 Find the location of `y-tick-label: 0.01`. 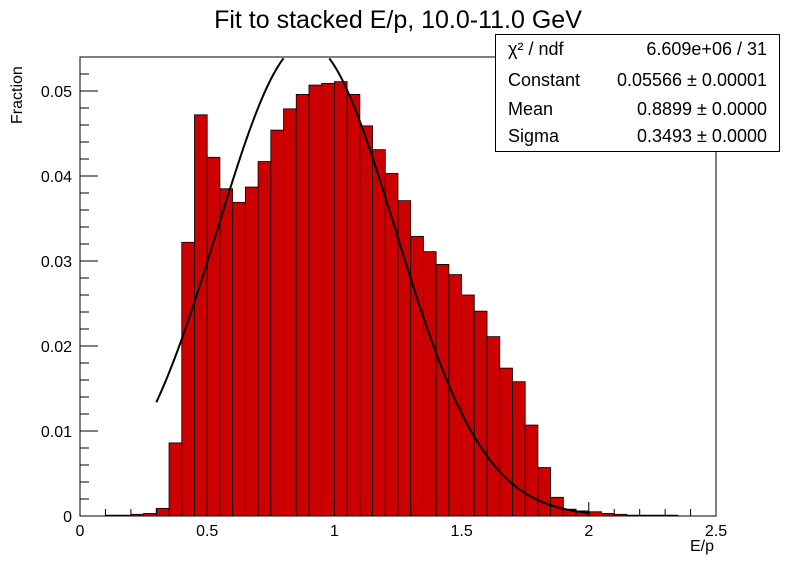

y-tick-label: 0.01 is located at coordinates (56, 432).